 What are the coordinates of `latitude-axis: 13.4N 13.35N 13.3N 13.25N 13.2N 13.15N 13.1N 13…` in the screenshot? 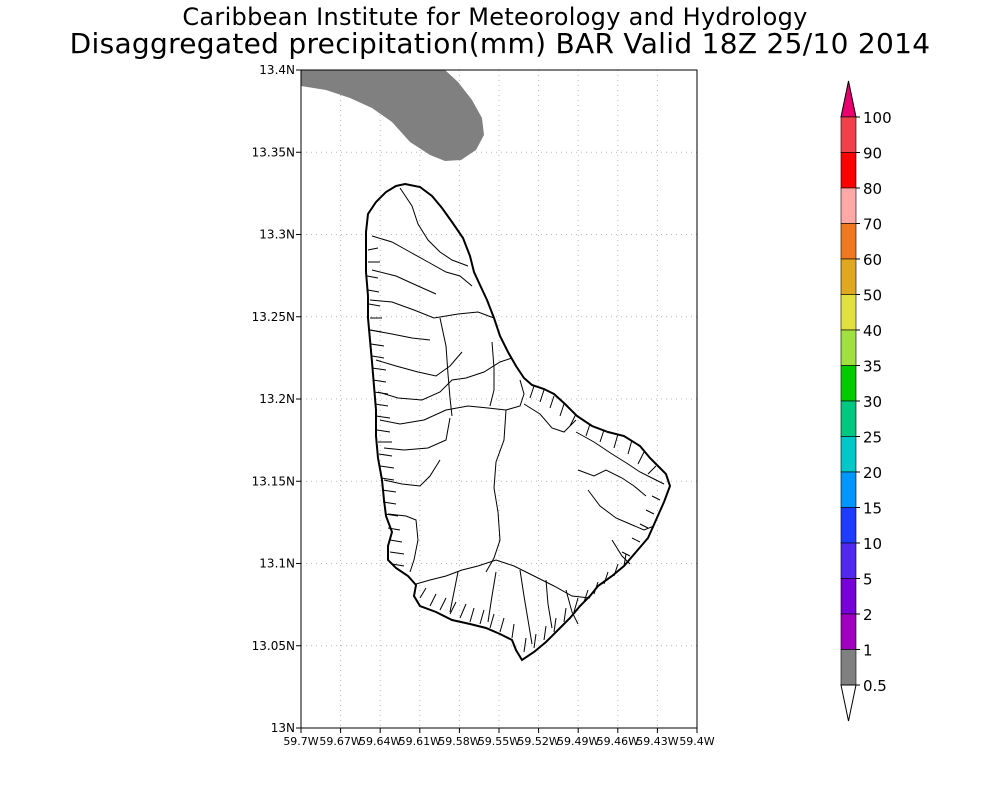 It's located at (276, 399).